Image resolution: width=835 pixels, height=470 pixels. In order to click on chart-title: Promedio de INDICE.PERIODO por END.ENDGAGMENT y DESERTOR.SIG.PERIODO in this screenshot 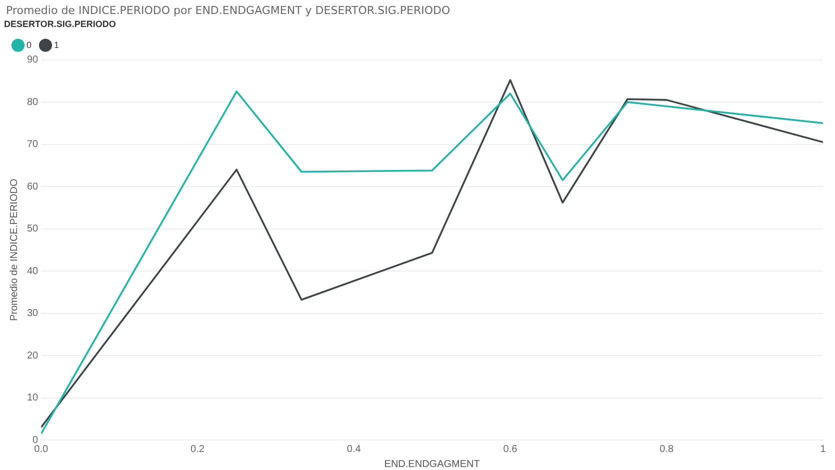, I will do `click(228, 11)`.